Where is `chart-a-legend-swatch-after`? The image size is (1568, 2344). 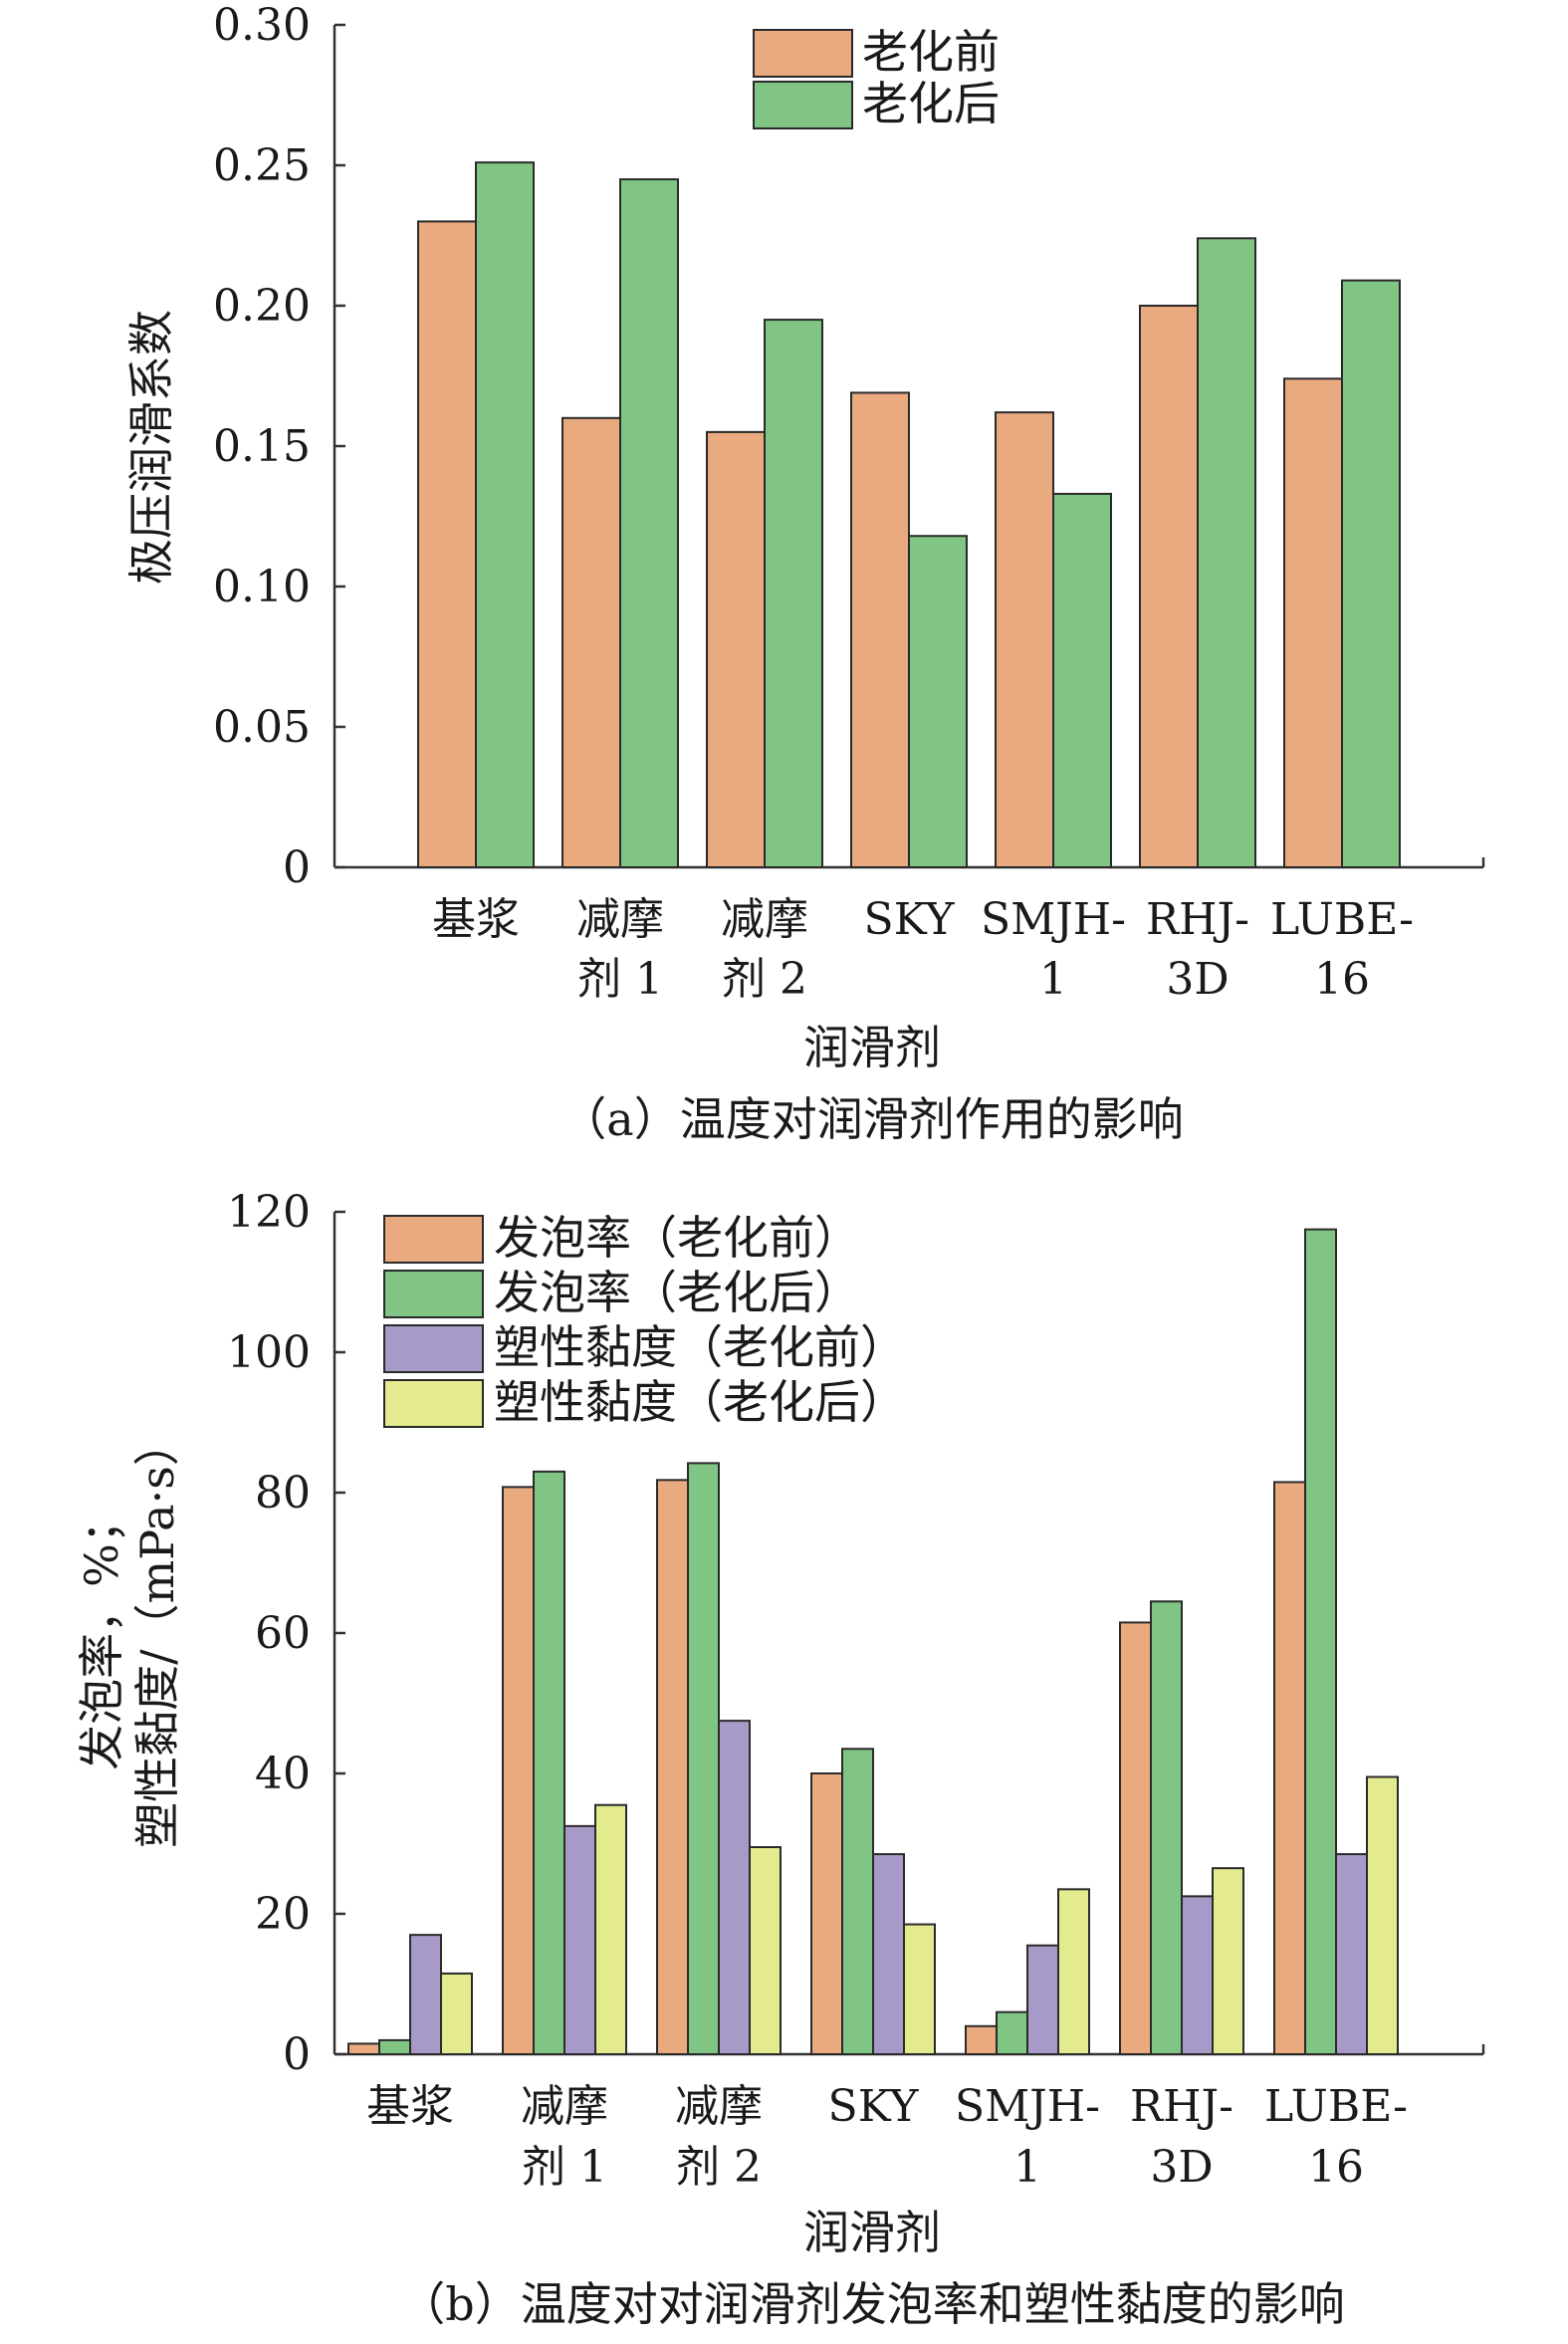 chart-a-legend-swatch-after is located at coordinates (803, 105).